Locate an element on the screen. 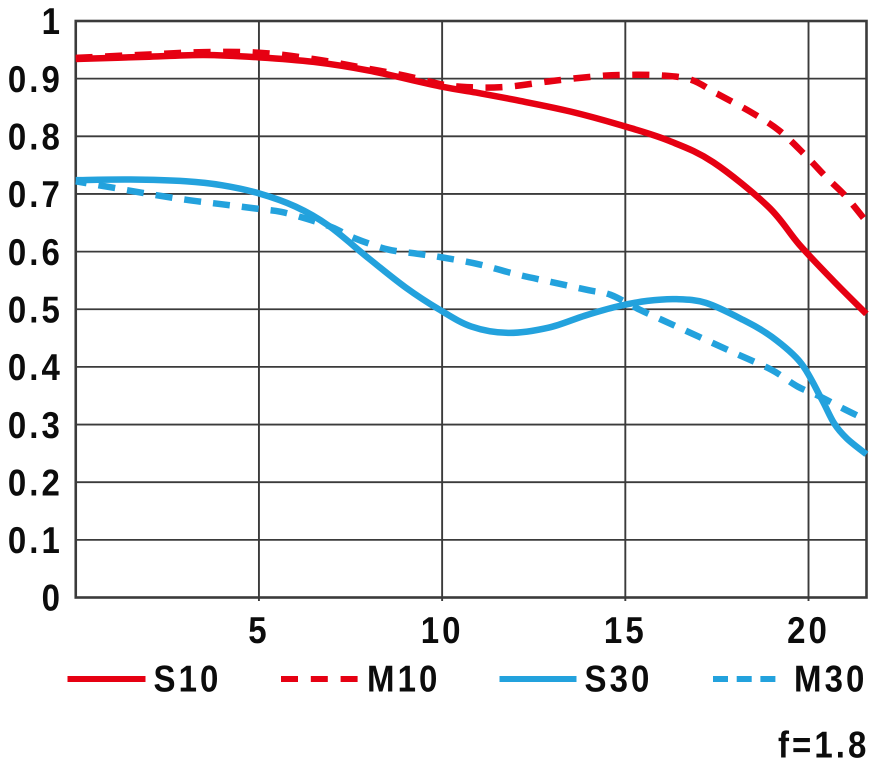  svg-text: 15 is located at coordinates (625, 630).